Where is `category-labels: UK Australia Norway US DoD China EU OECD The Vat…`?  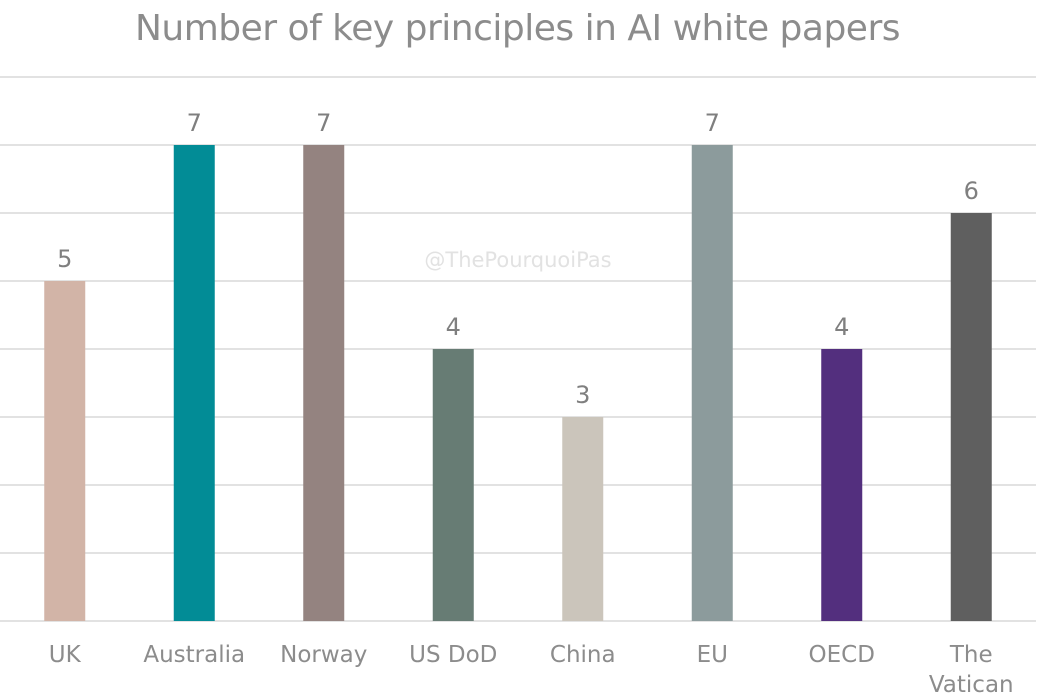 category-labels: UK Australia Norway US DoD China EU OECD The Vat… is located at coordinates (531, 670).